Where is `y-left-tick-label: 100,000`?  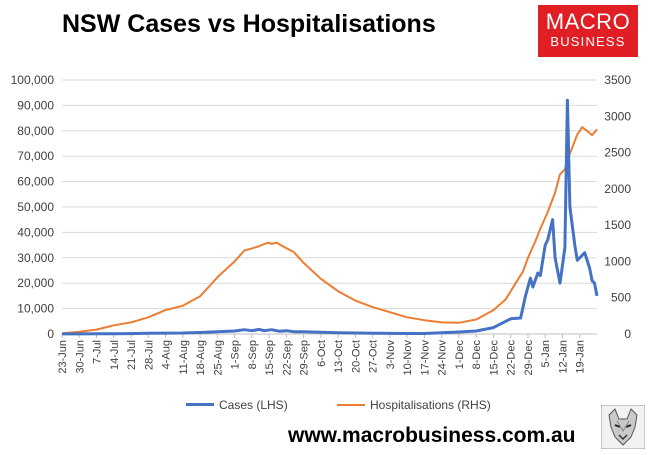 y-left-tick-label: 100,000 is located at coordinates (33, 80).